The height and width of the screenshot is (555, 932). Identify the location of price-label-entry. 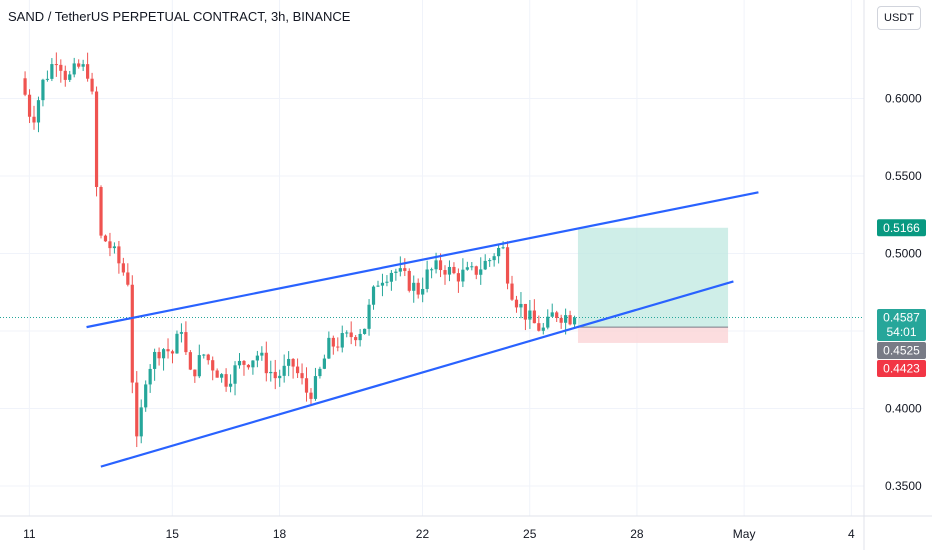
(901, 350).